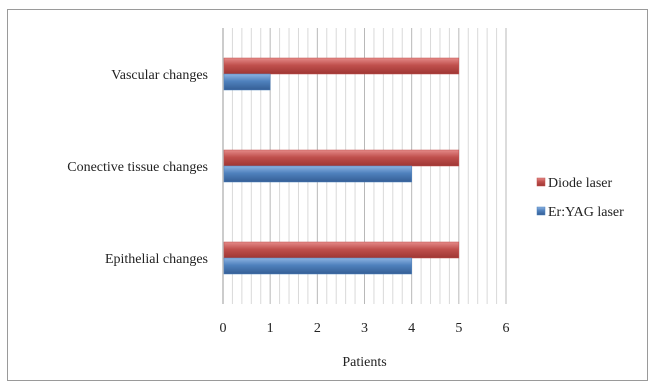 The image size is (655, 388). I want to click on legend-label: Diode laser, so click(580, 183).